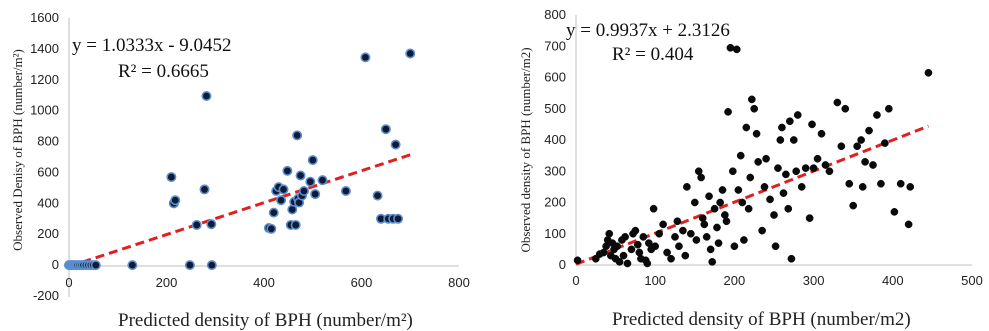 This screenshot has height=331, width=989. What do you see at coordinates (555, 45) in the screenshot?
I see `right-y-tick-label: 700` at bounding box center [555, 45].